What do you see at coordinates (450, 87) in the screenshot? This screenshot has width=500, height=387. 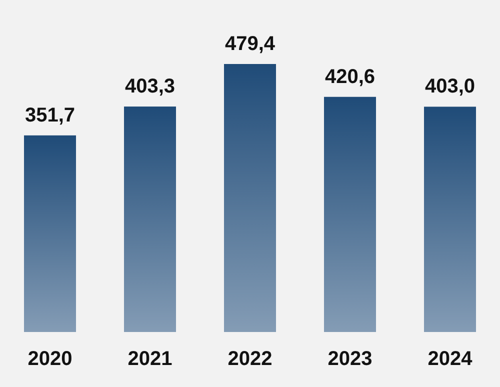 I see `data-label: 403,0` at bounding box center [450, 87].